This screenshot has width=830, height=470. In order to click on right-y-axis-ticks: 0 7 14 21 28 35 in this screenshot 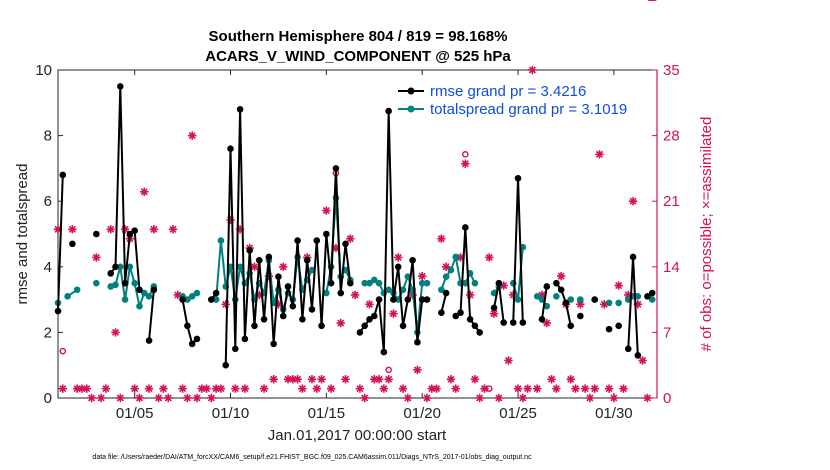, I will do `click(666, 234)`.